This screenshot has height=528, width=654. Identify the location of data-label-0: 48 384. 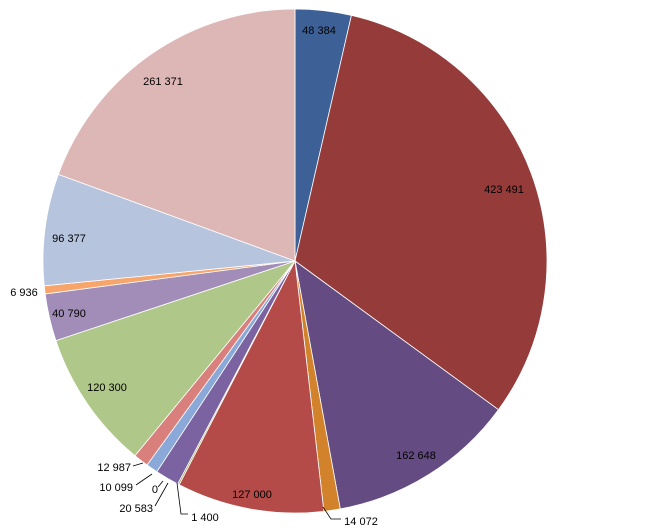
(319, 31).